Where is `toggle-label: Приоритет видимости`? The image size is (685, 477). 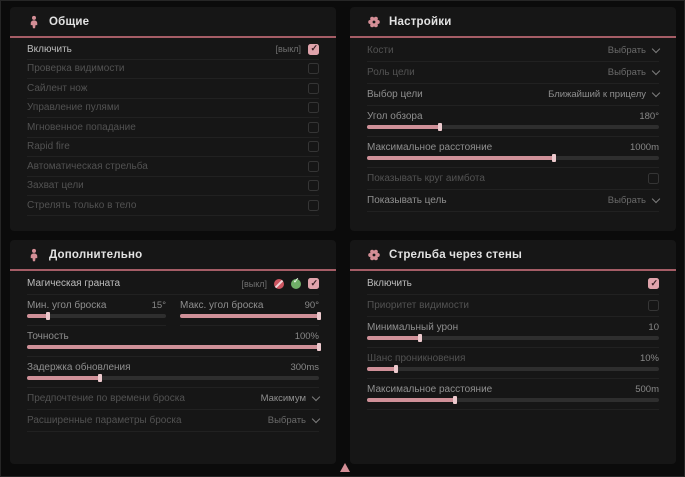
toggle-label: Приоритет видимости is located at coordinates (418, 305).